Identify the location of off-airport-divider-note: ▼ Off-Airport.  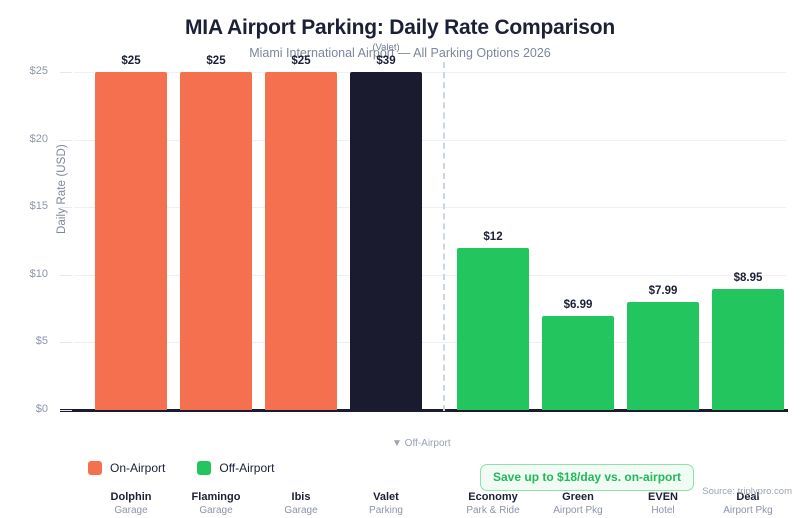
(421, 443).